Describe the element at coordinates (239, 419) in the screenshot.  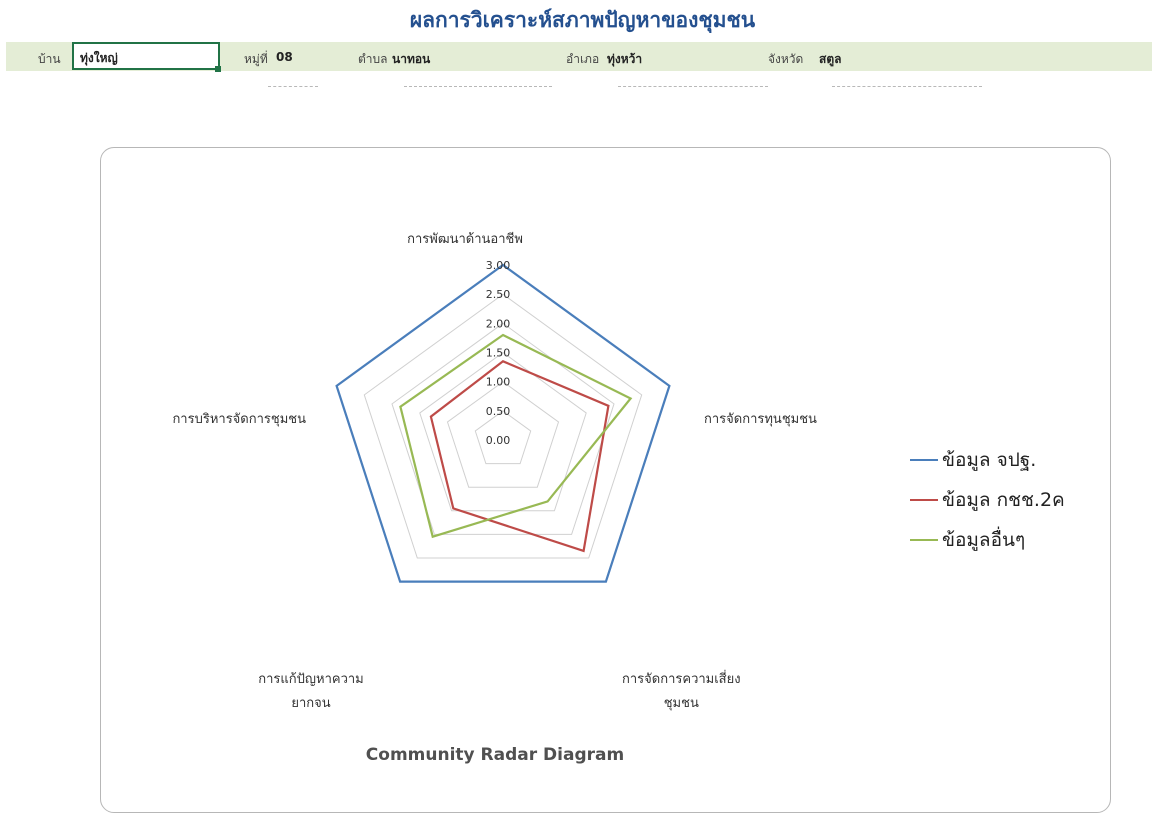
I see `axis-label-4-line-0: การบริหารจัดการชุมชน` at that location.